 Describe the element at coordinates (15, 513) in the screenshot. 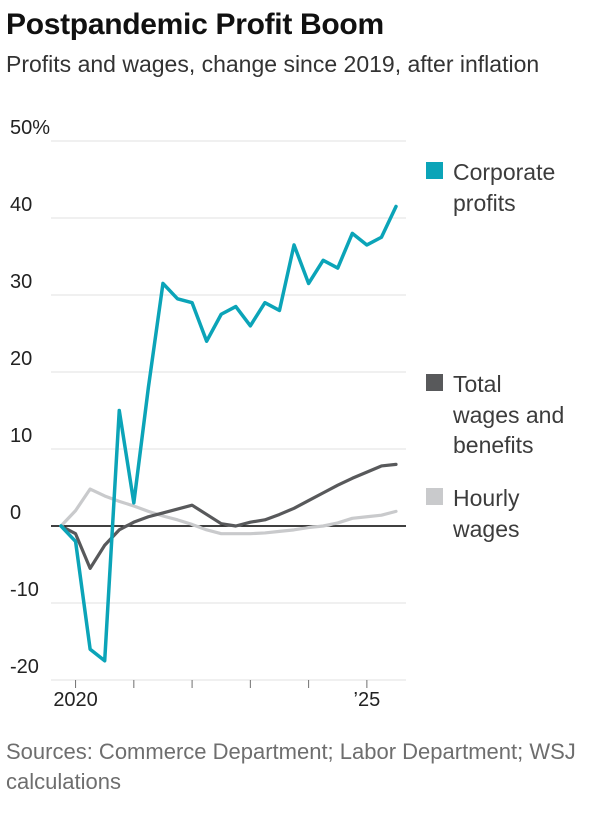

I see `y-tick-label: 0` at that location.